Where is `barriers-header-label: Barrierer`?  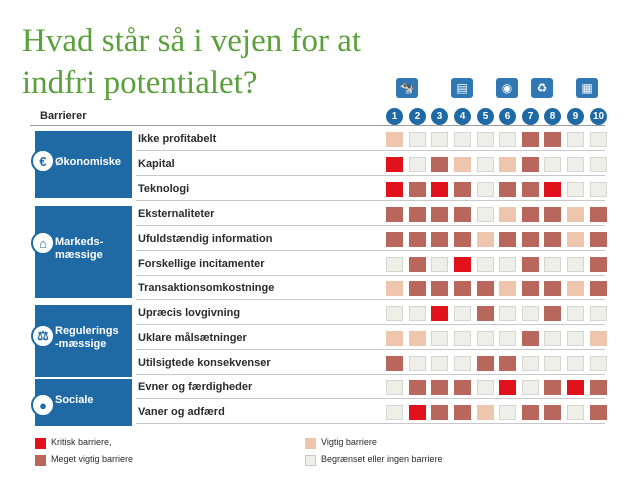
barriers-header-label: Barrierer is located at coordinates (63, 116).